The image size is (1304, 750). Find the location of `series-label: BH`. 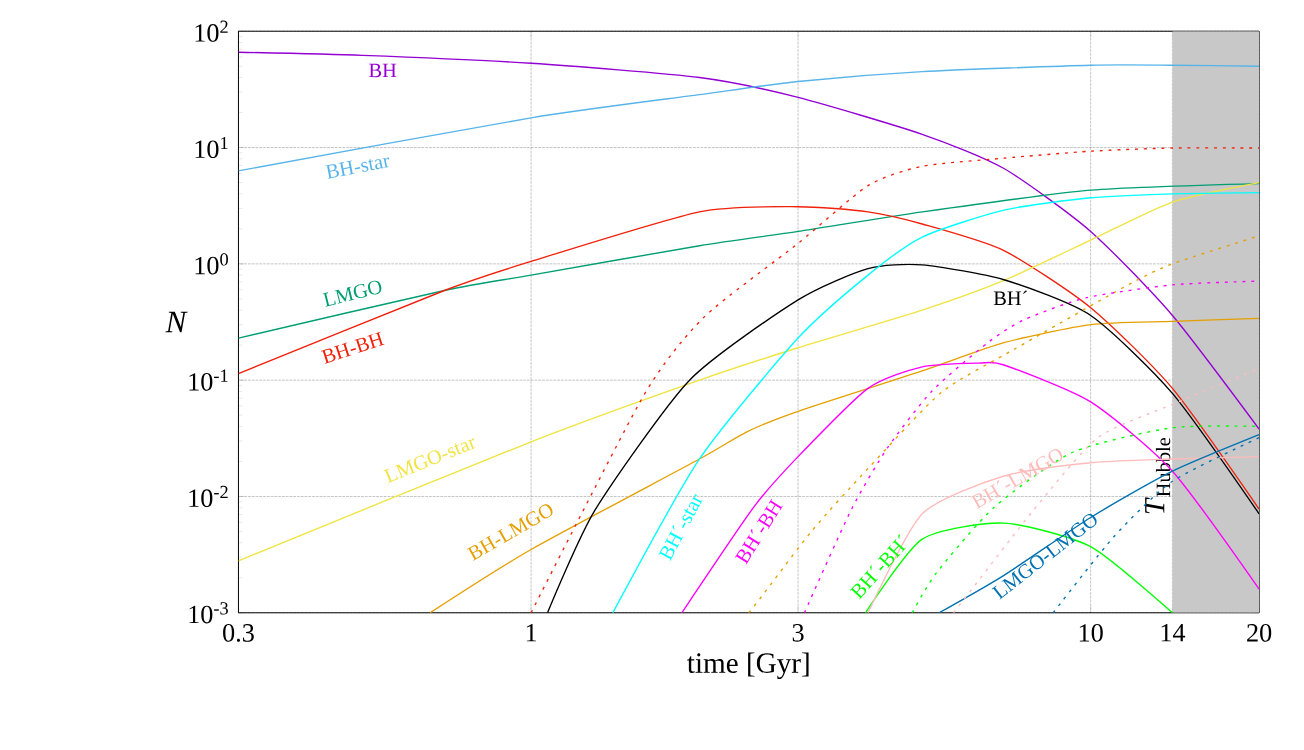

series-label: BH is located at coordinates (383, 70).